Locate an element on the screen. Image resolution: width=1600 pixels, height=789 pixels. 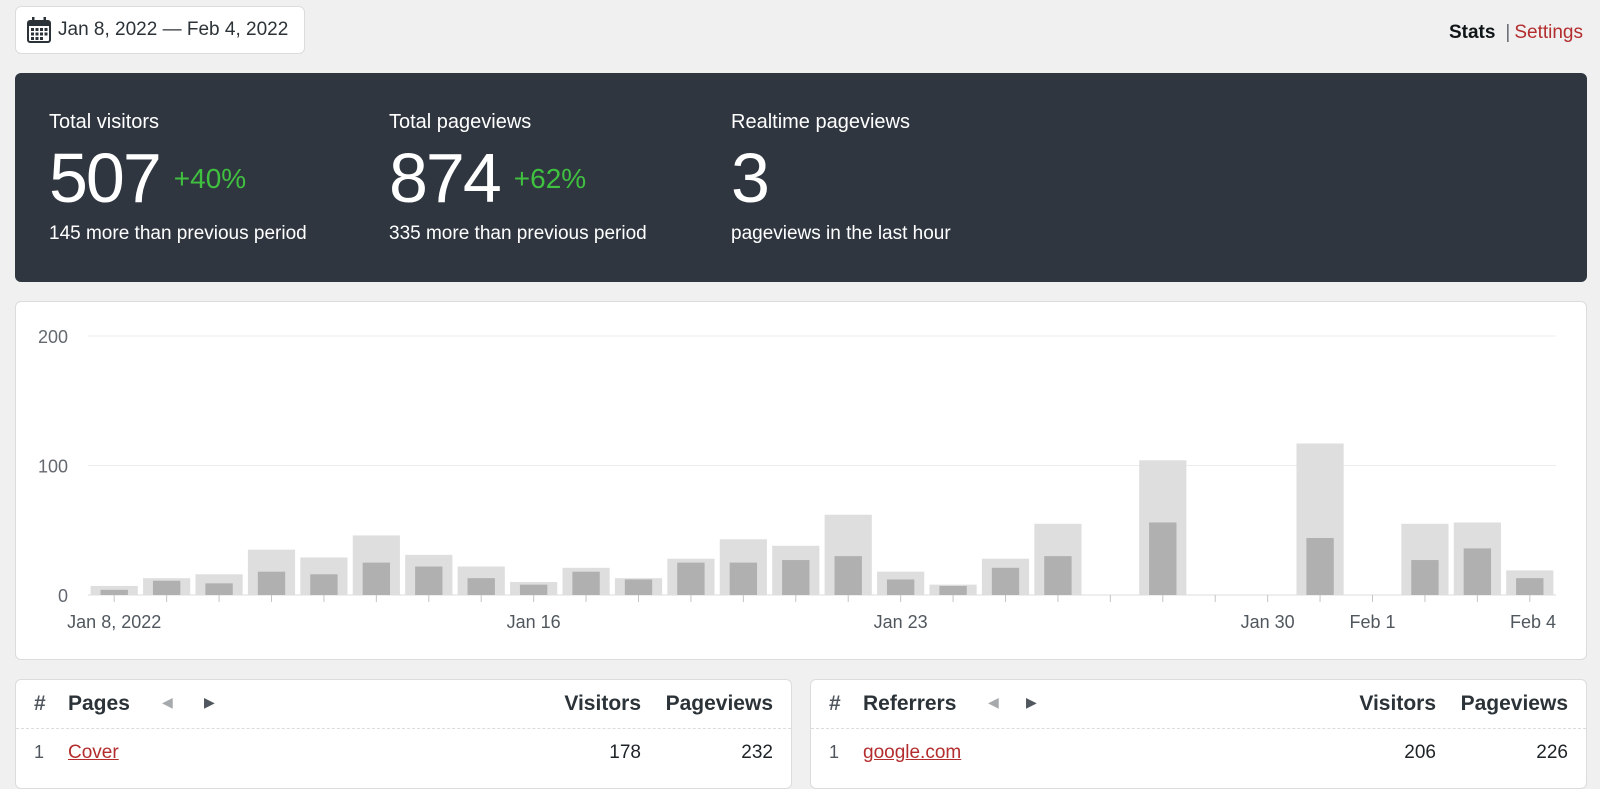
metric-number: 3 is located at coordinates (750, 178).